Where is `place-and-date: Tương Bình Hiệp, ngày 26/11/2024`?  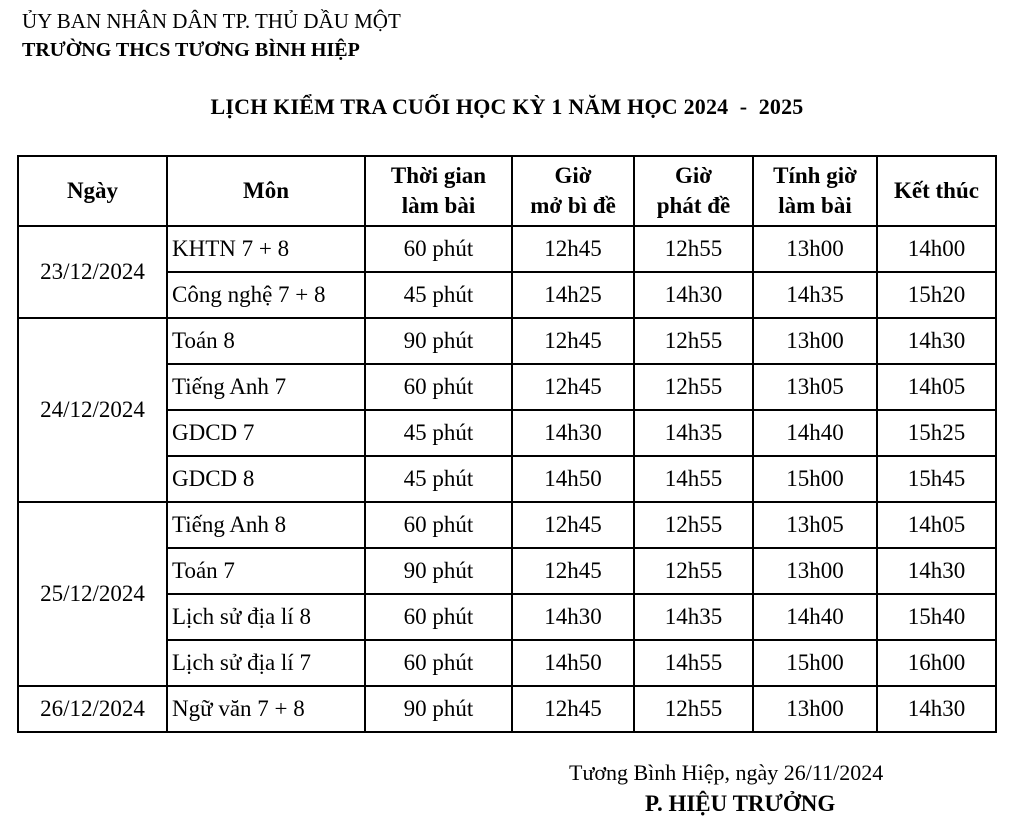
place-and-date: Tương Bình Hiệp, ngày 26/11/2024 is located at coordinates (726, 772).